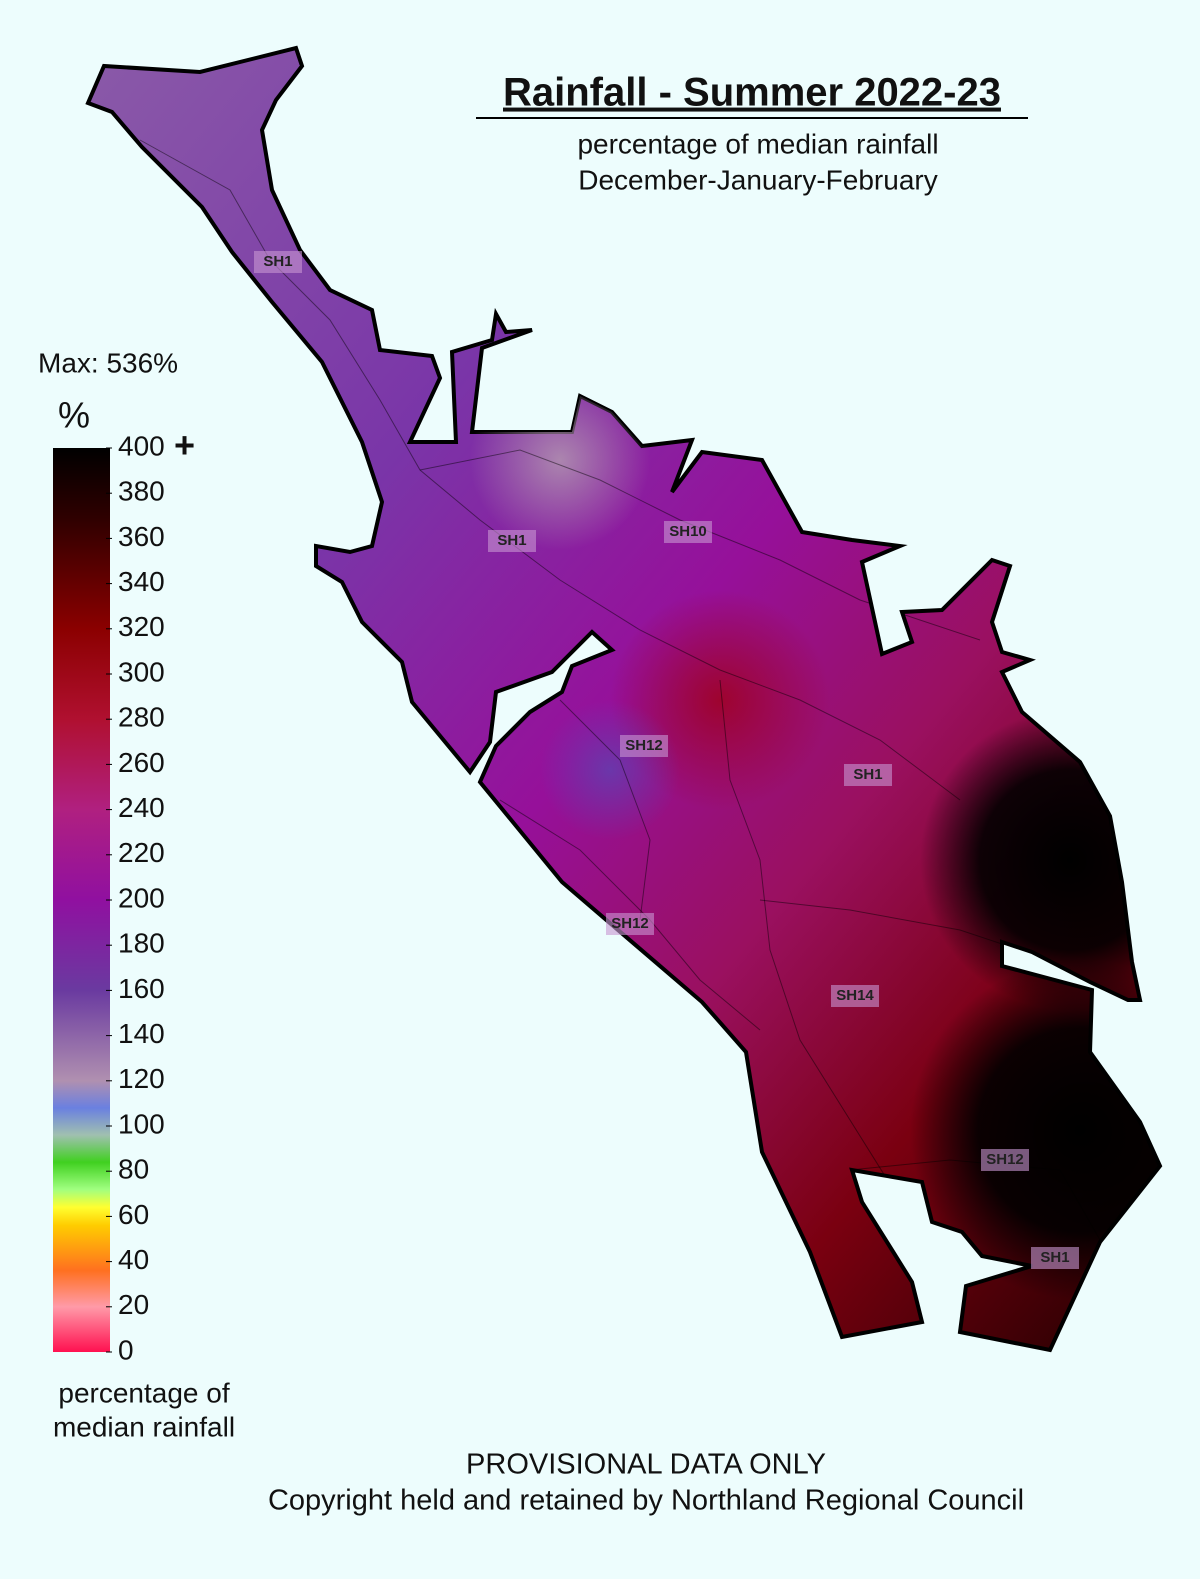 The image size is (1200, 1579). I want to click on color-scale, so click(81, 900).